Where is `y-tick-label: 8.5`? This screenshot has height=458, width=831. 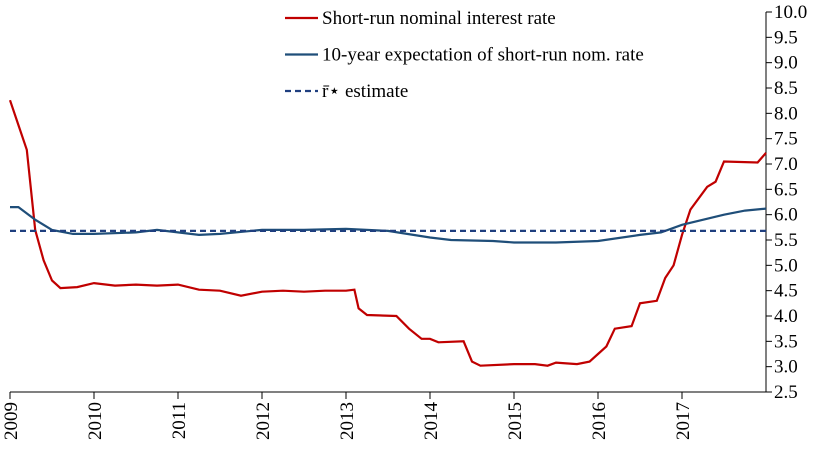 y-tick-label: 8.5 is located at coordinates (786, 88).